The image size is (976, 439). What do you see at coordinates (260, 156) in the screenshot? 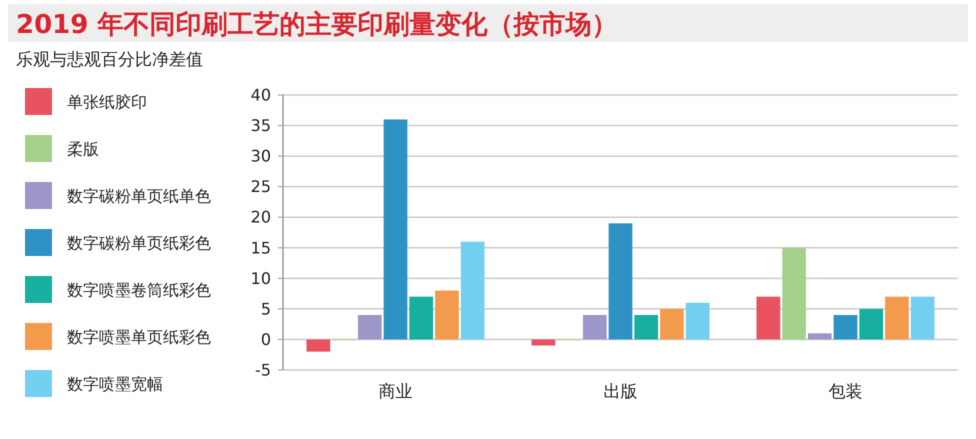
I see `y-tick-label: 30` at bounding box center [260, 156].